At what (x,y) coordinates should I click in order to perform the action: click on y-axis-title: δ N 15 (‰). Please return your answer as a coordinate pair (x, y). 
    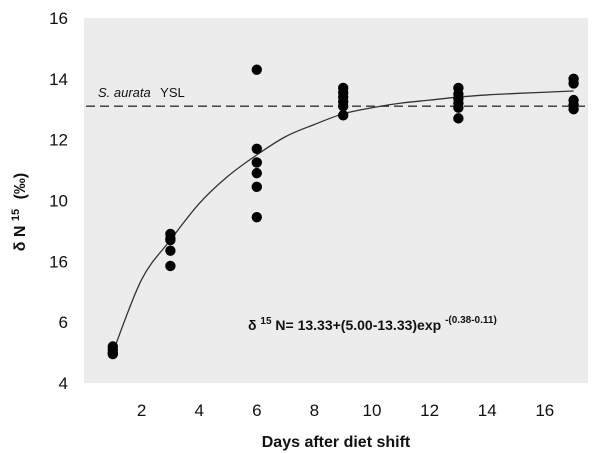
    Looking at the image, I should click on (17, 212).